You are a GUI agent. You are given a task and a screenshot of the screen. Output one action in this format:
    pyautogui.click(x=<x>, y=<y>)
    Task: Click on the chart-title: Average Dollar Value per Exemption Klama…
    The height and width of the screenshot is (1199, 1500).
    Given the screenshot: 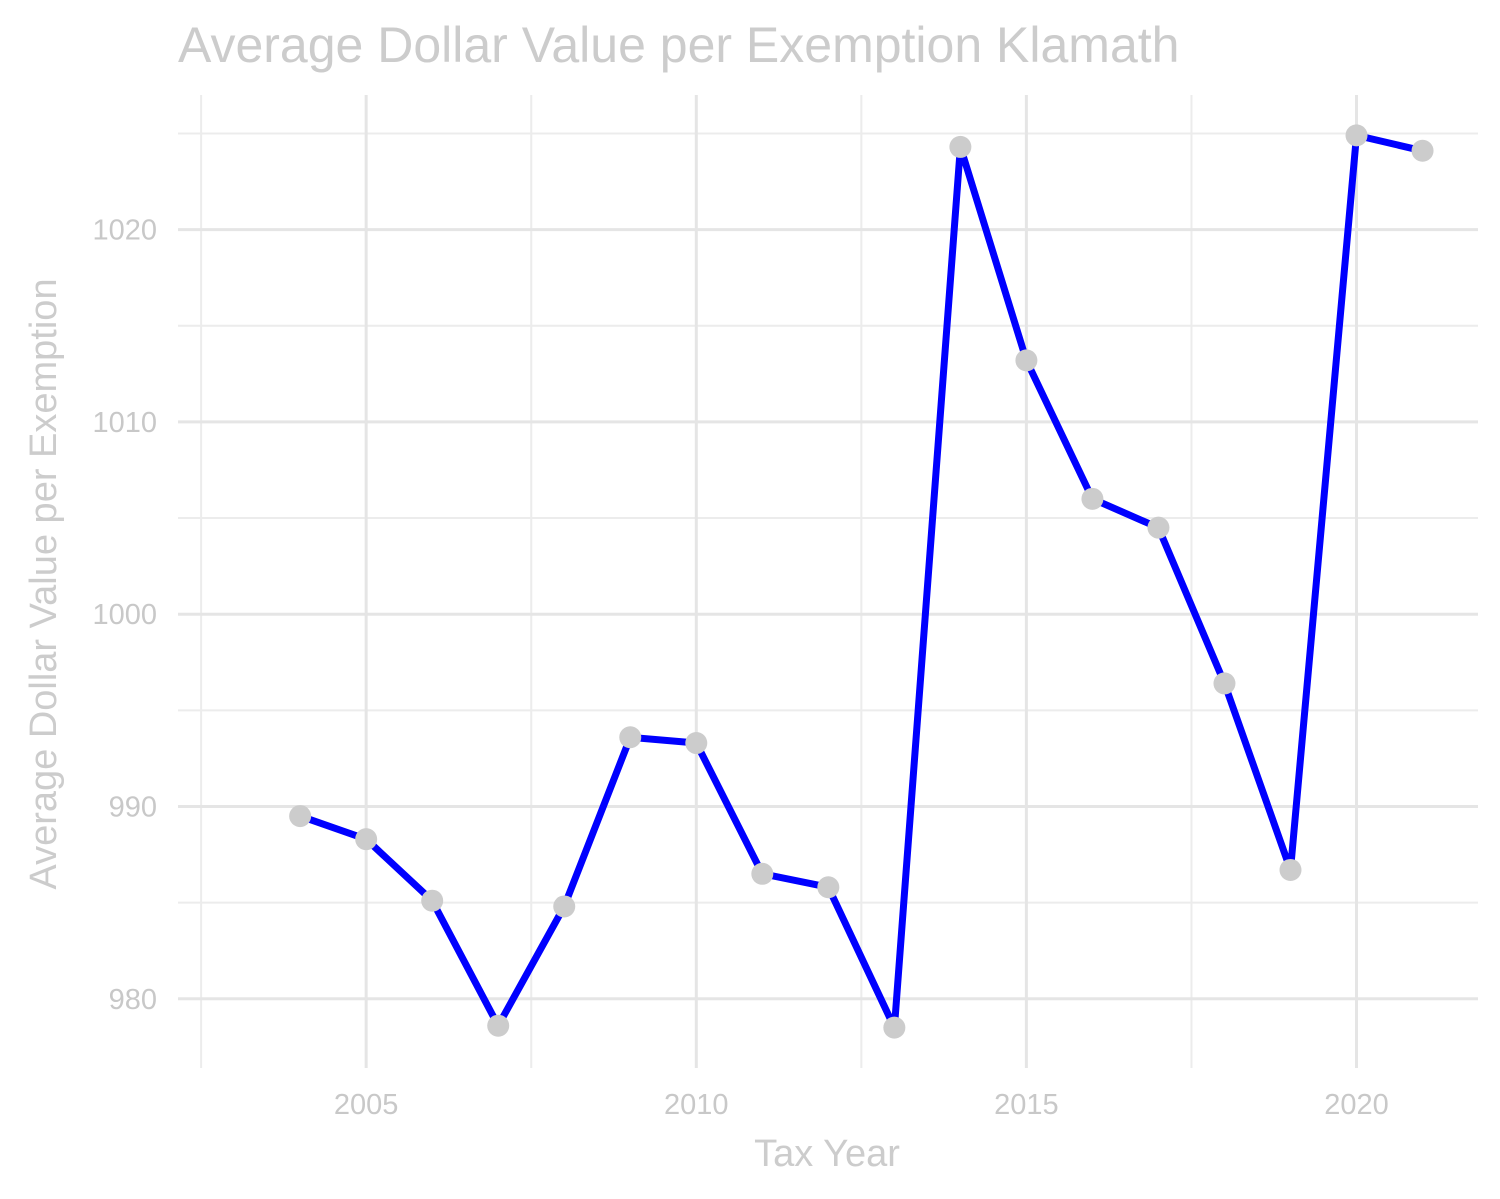 What is the action you would take?
    pyautogui.click(x=678, y=45)
    